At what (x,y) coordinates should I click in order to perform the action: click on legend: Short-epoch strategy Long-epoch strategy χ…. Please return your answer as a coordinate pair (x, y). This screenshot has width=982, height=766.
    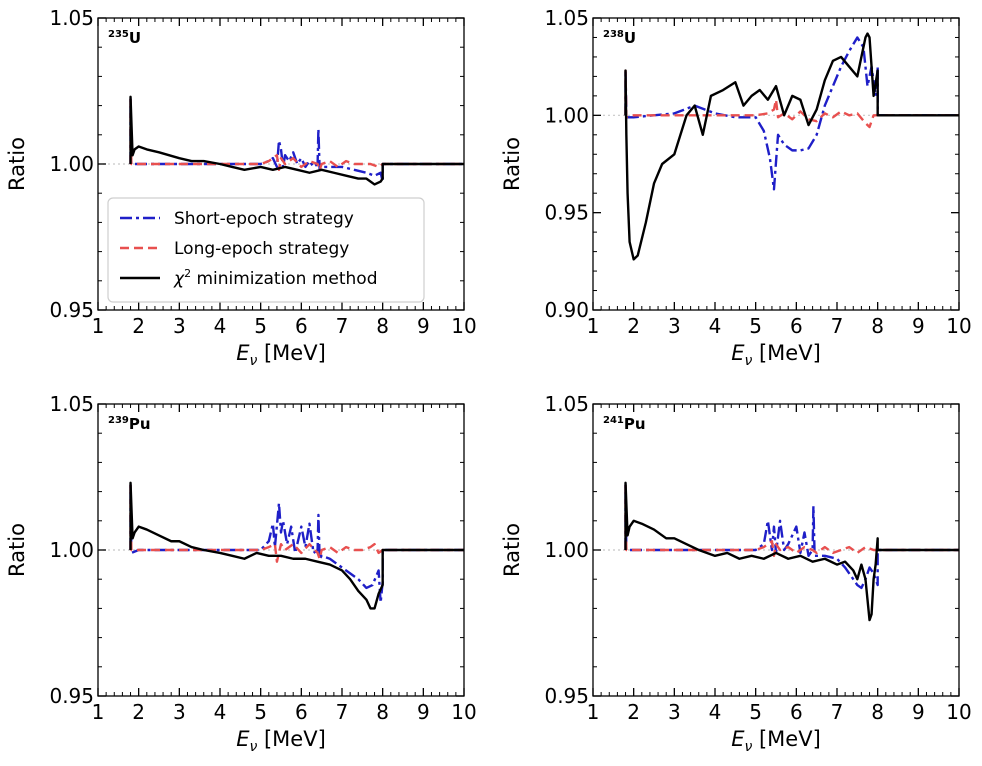
    Looking at the image, I should click on (266, 250).